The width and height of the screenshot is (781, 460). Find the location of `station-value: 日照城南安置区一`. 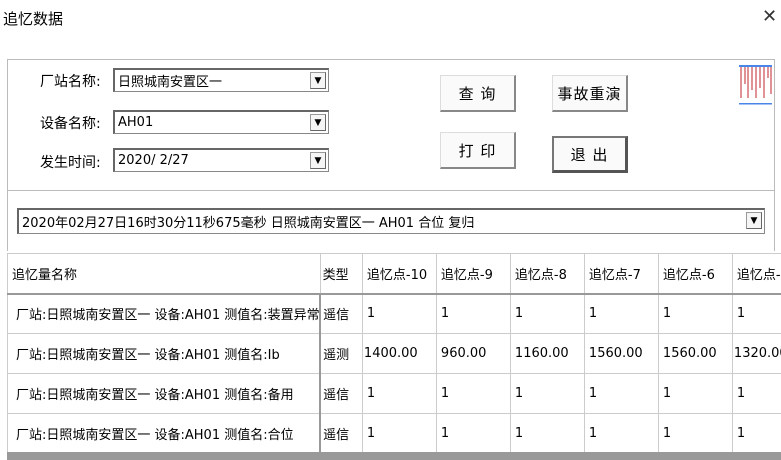

station-value: 日照城南安置区一 is located at coordinates (170, 82).